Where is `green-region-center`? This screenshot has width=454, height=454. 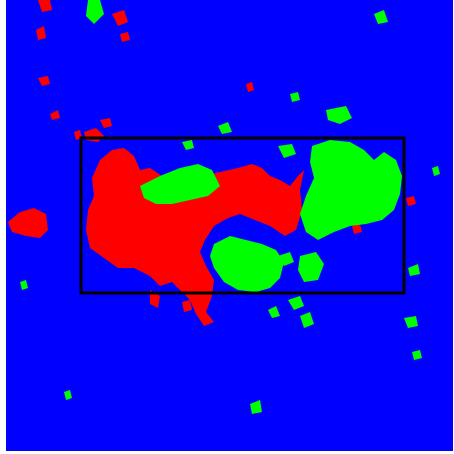
green-region-center is located at coordinates (267, 264).